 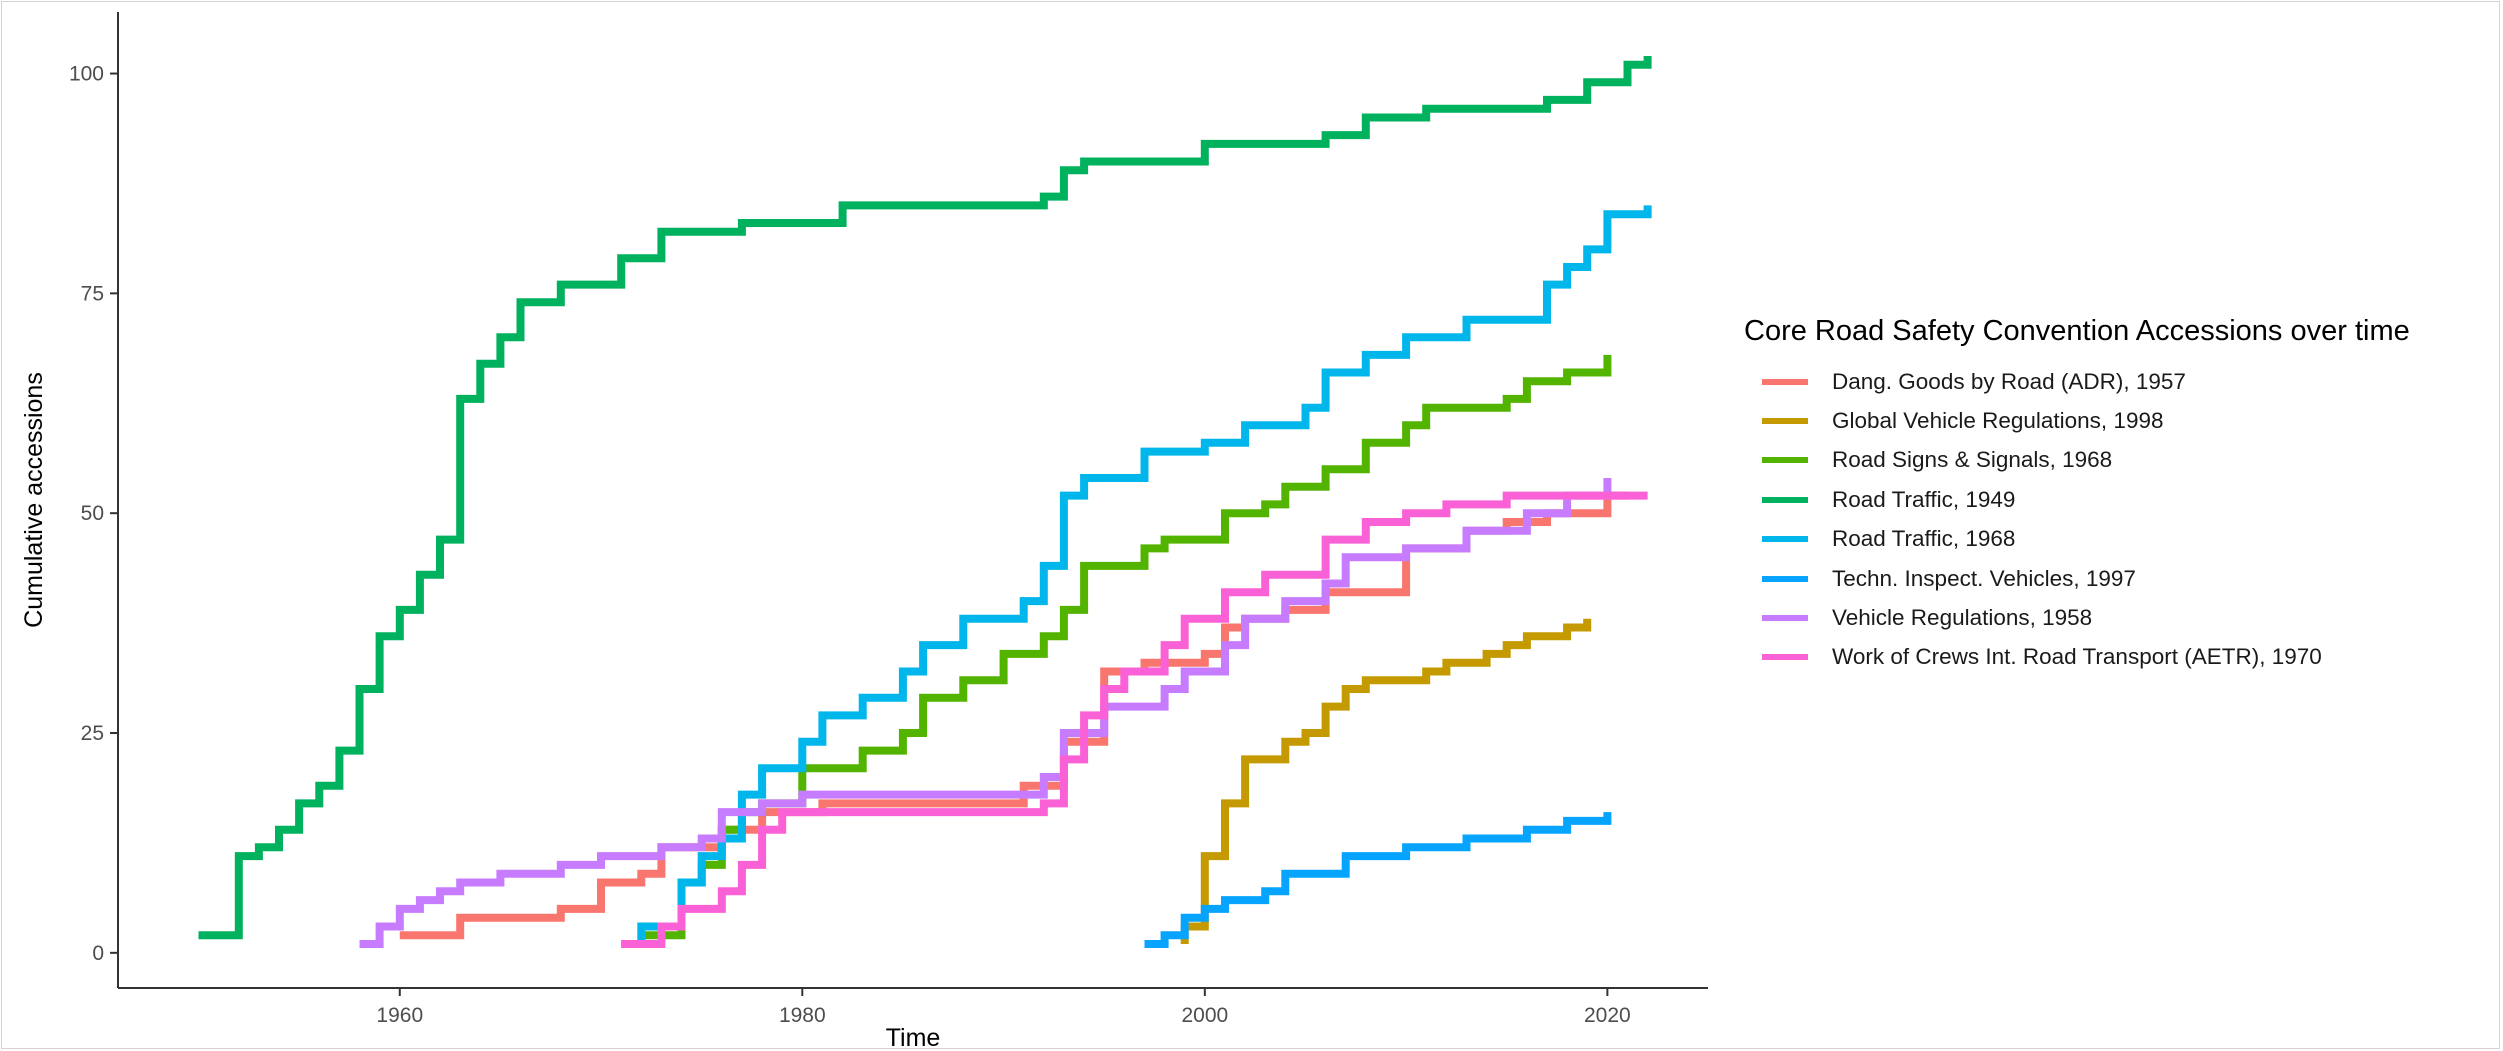 I want to click on x-tick-label: 1960, so click(x=399, y=1015).